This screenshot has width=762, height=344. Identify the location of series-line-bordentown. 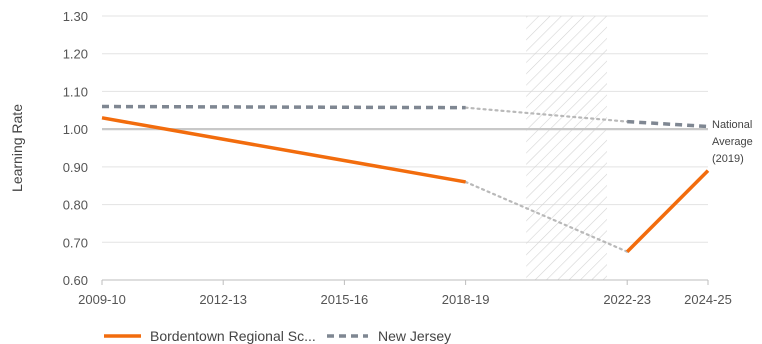
(284, 150).